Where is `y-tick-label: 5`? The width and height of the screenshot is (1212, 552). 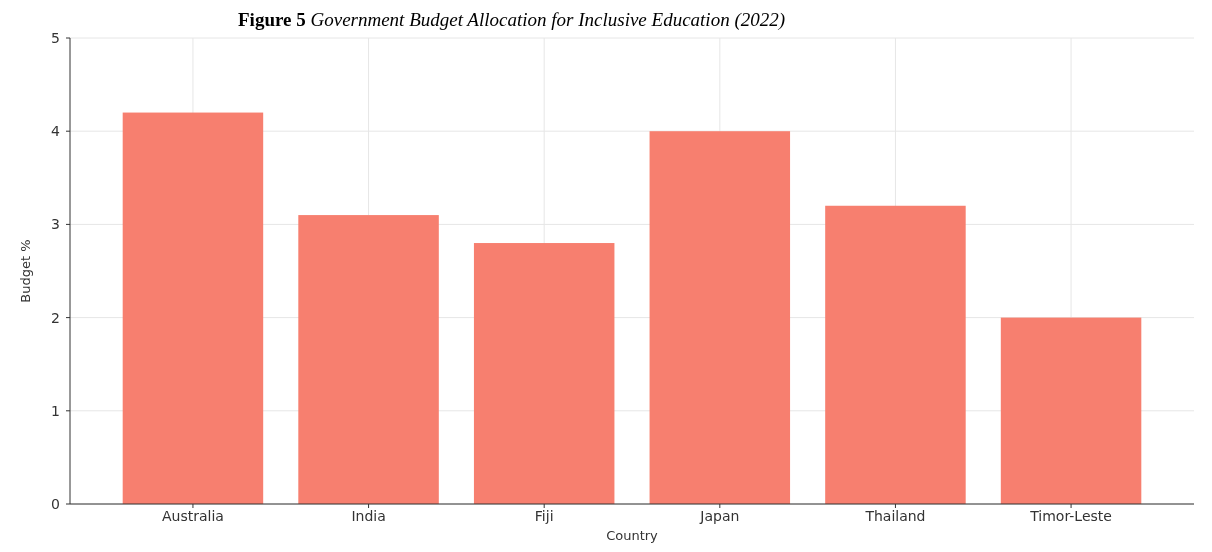 y-tick-label: 5 is located at coordinates (55, 37).